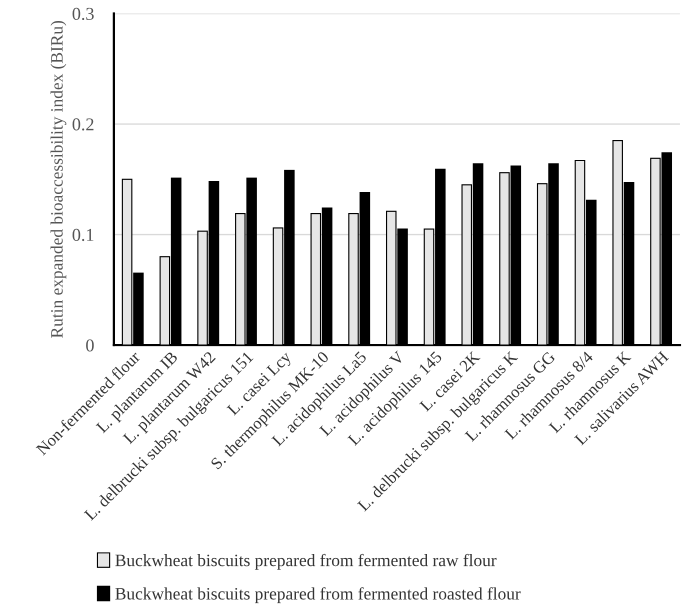  What do you see at coordinates (58, 179) in the screenshot?
I see `y-axis-title: Rutin expanded bioaccessibility index (BIRu)` at bounding box center [58, 179].